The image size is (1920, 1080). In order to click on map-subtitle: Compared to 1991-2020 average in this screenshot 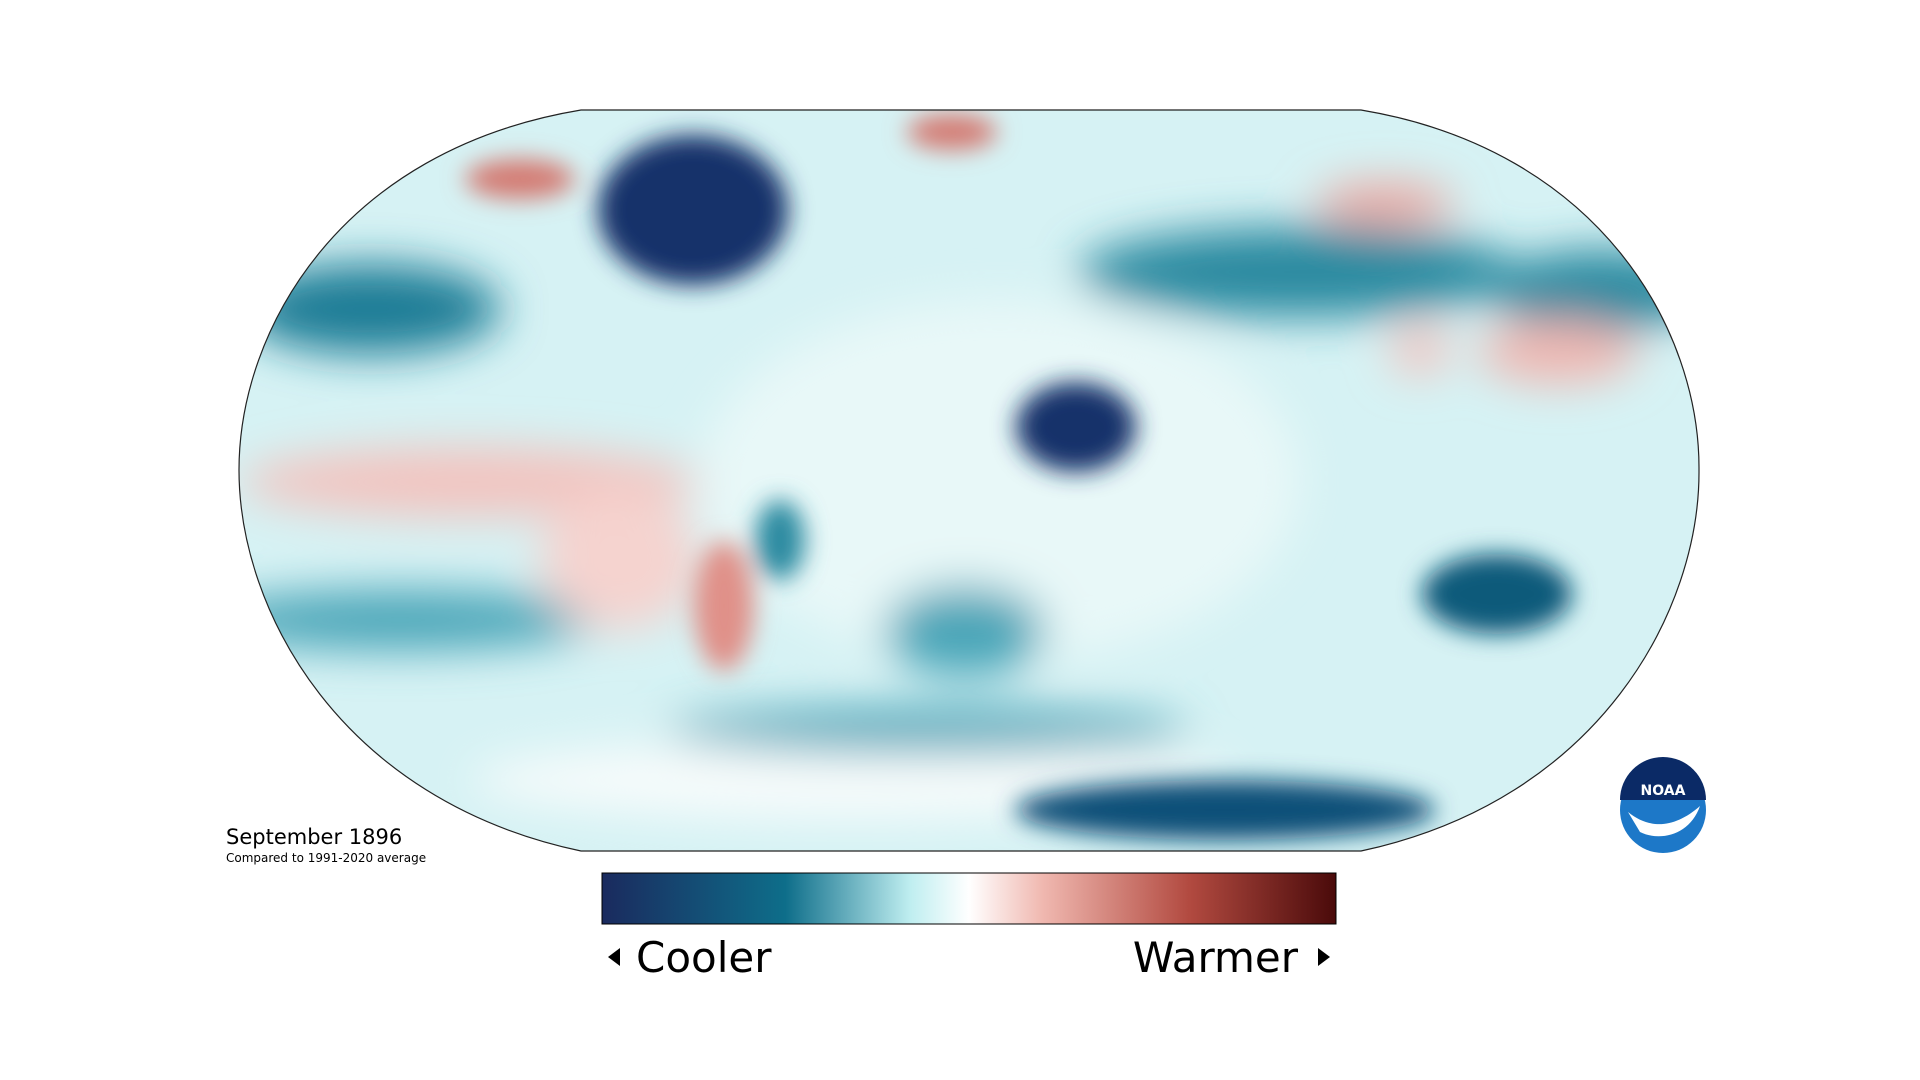, I will do `click(326, 858)`.